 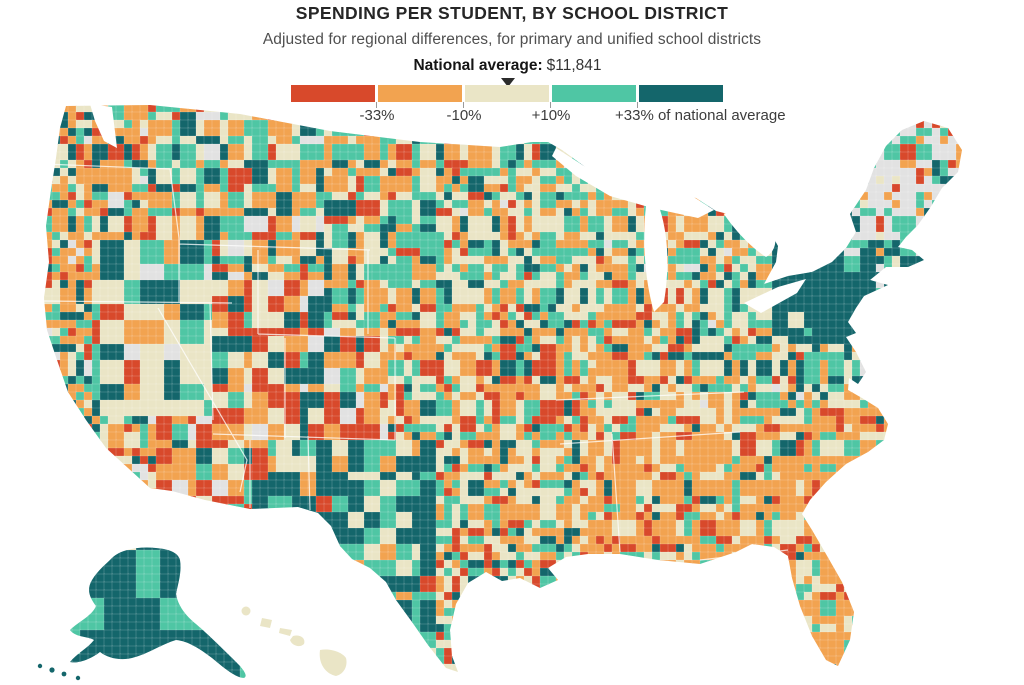 I want to click on legend-tick-label: +33% of national average, so click(x=700, y=115).